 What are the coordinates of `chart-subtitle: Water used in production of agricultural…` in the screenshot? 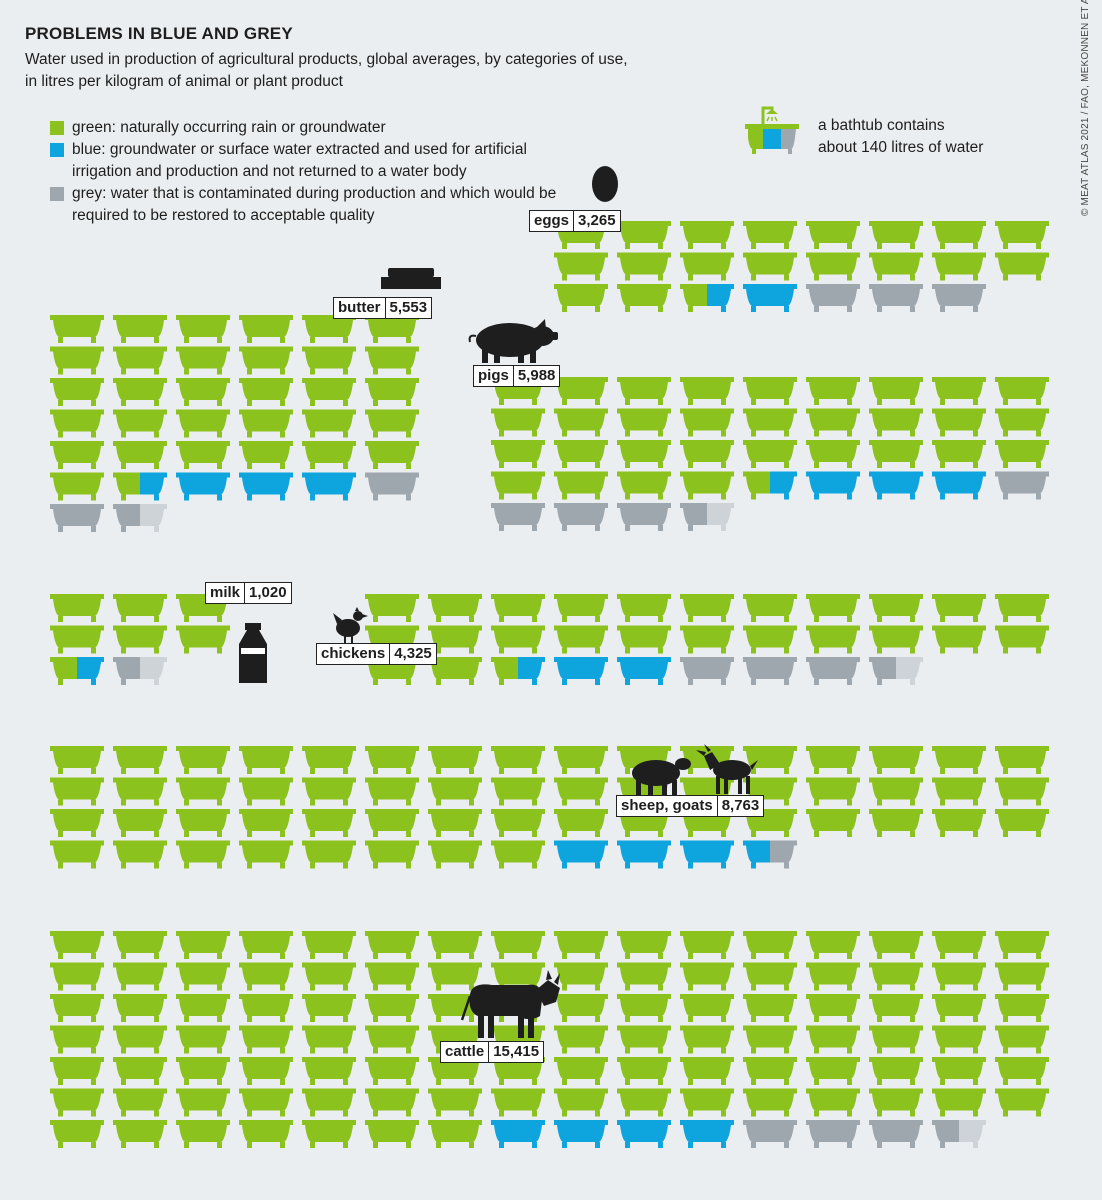 It's located at (355, 71).